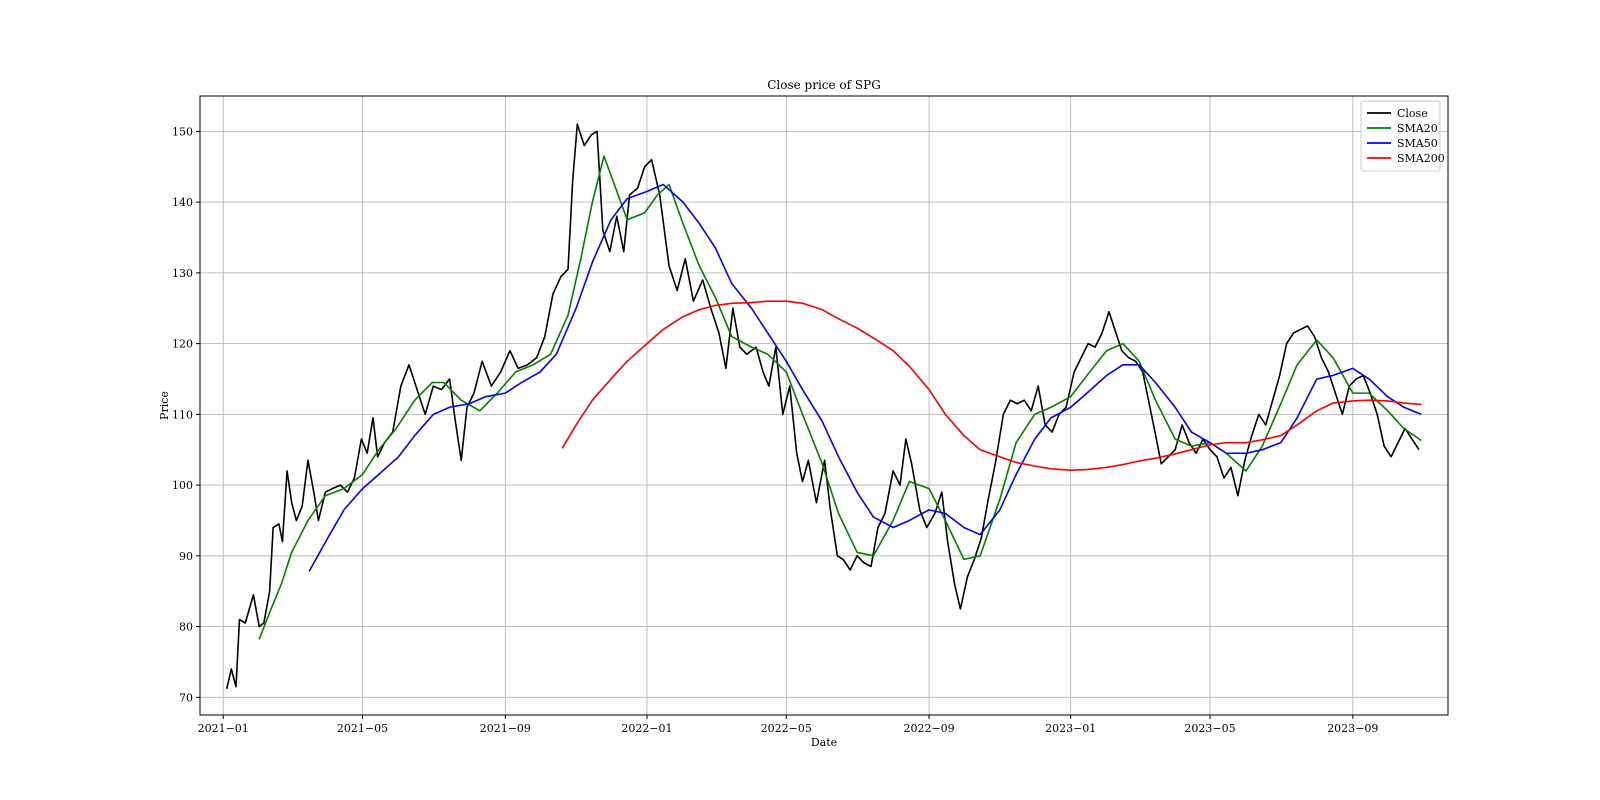 This screenshot has height=800, width=1600. What do you see at coordinates (182, 202) in the screenshot?
I see `y-tick-label: 140` at bounding box center [182, 202].